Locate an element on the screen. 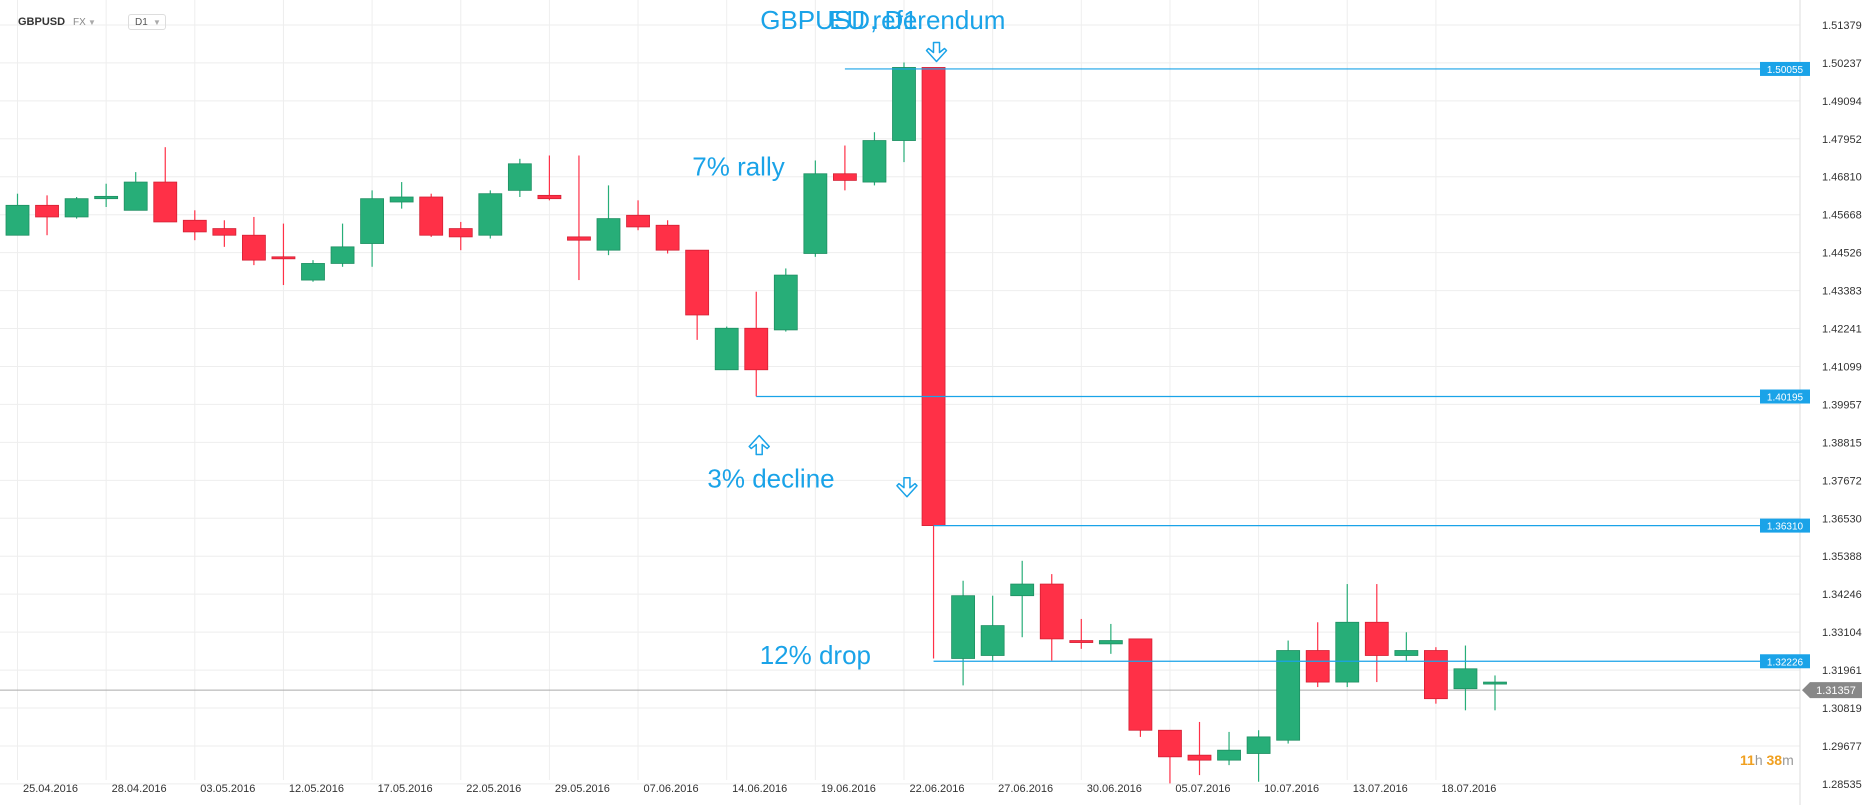 The width and height of the screenshot is (1866, 810). price-level-label: 1.40195 is located at coordinates (1785, 398).